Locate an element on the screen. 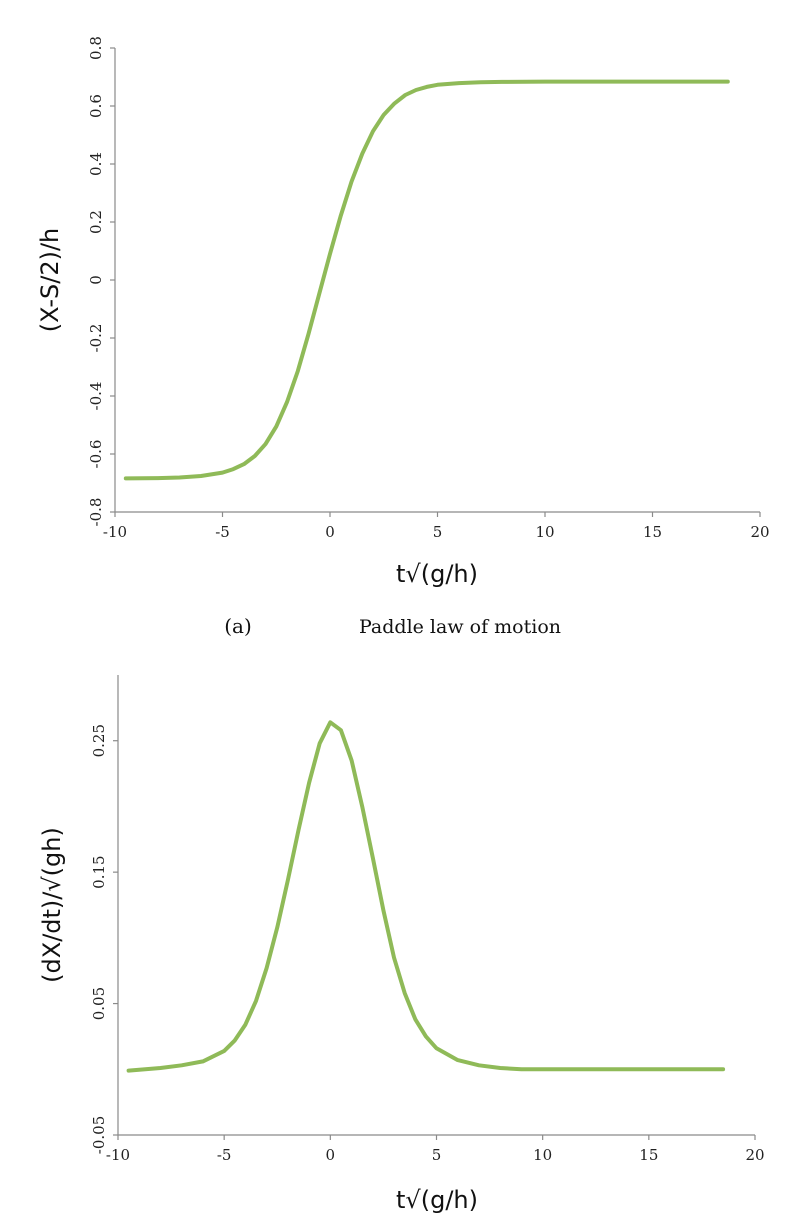 Image resolution: width=800 pixels, height=1223 pixels. y-tick-label: 0.6 is located at coordinates (96, 106).